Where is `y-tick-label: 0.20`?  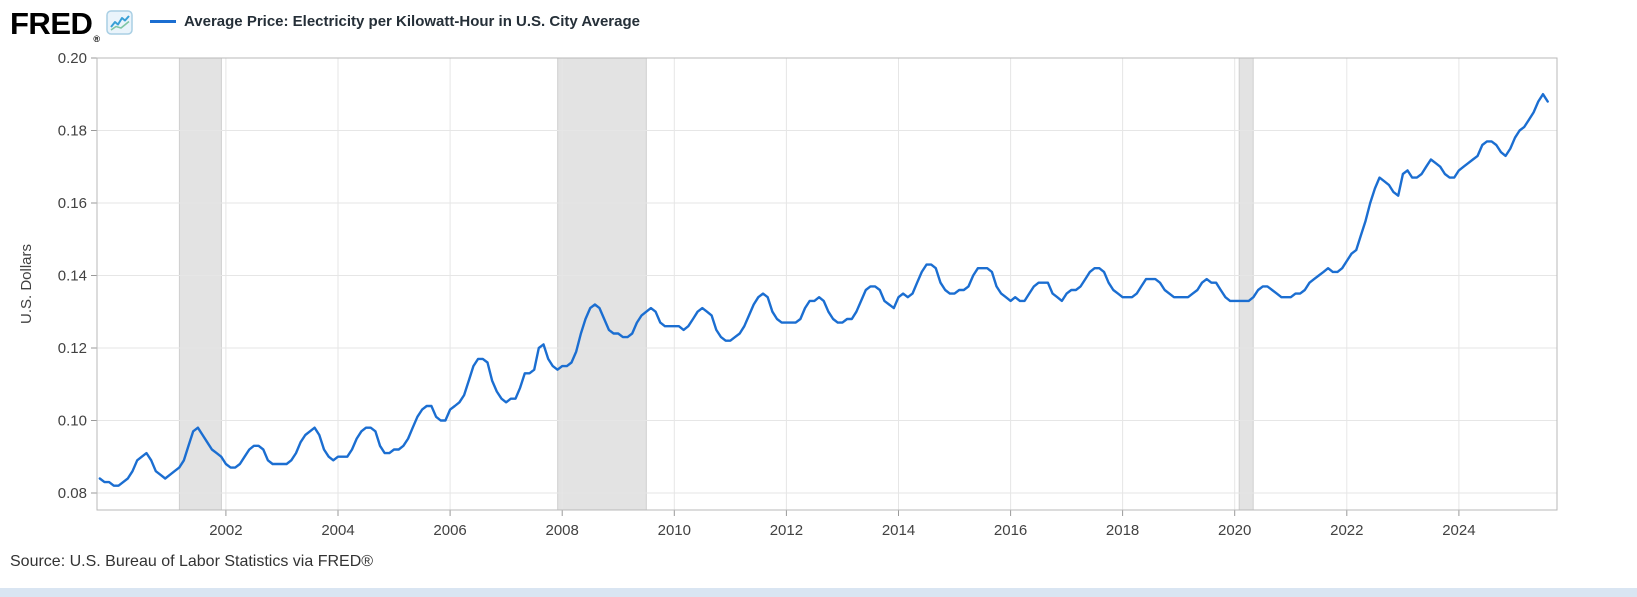 y-tick-label: 0.20 is located at coordinates (72, 58).